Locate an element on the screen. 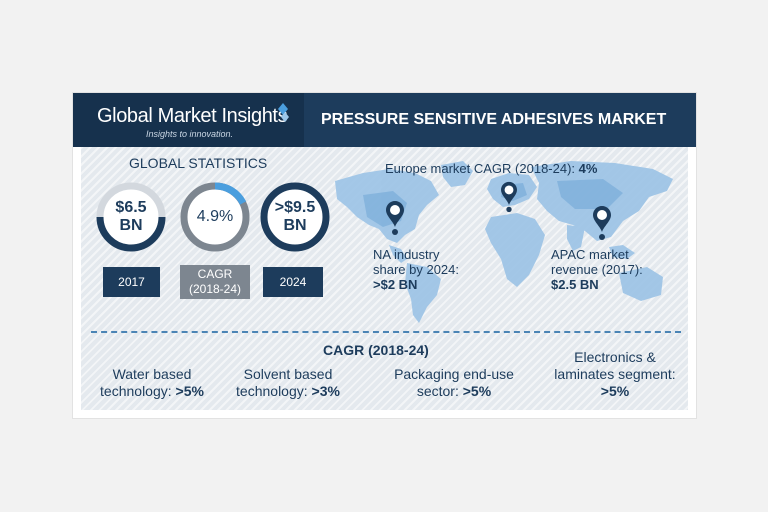 Image resolution: width=768 pixels, height=512 pixels. apac-label-line1: APAC market is located at coordinates (590, 254).